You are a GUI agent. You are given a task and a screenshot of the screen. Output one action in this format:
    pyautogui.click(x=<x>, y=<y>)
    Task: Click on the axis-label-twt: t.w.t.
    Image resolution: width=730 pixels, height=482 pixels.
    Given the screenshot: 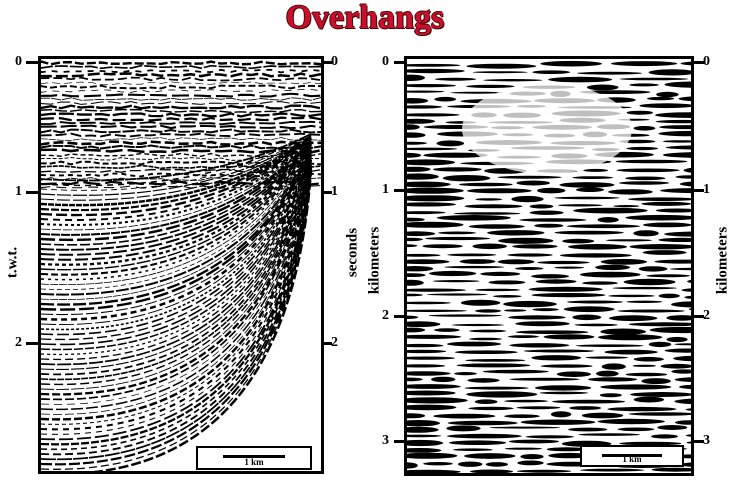 What is the action you would take?
    pyautogui.click(x=12, y=262)
    